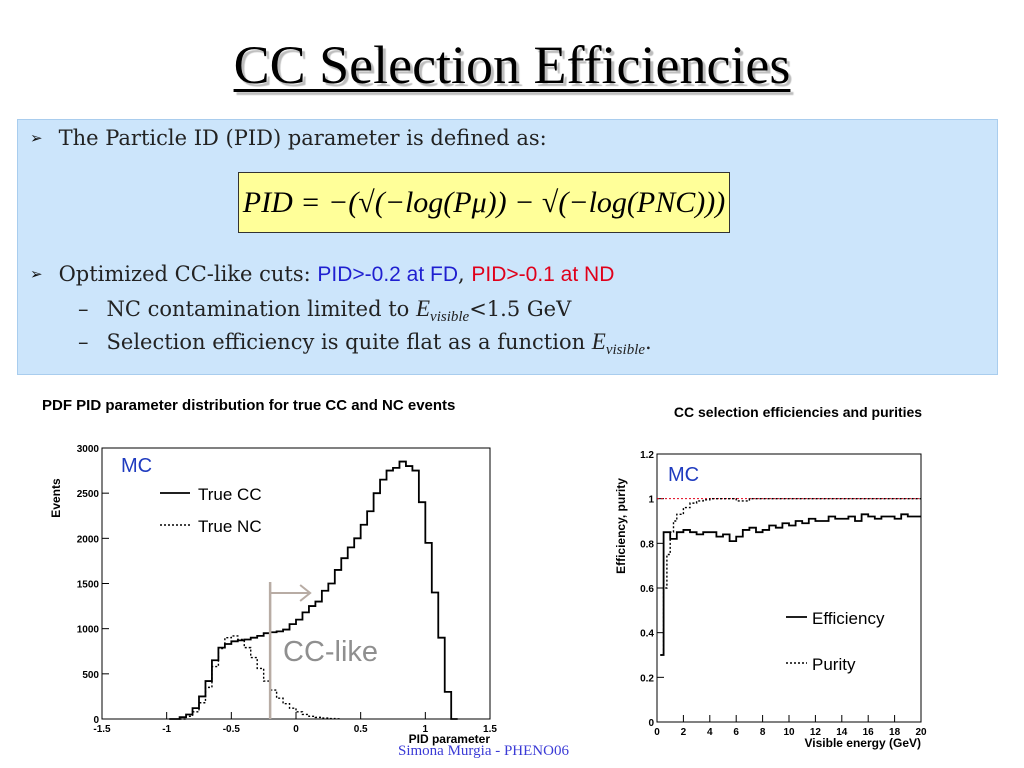 Image resolution: width=1024 pixels, height=768 pixels. I want to click on x-tick-label: -0.5, so click(232, 729).